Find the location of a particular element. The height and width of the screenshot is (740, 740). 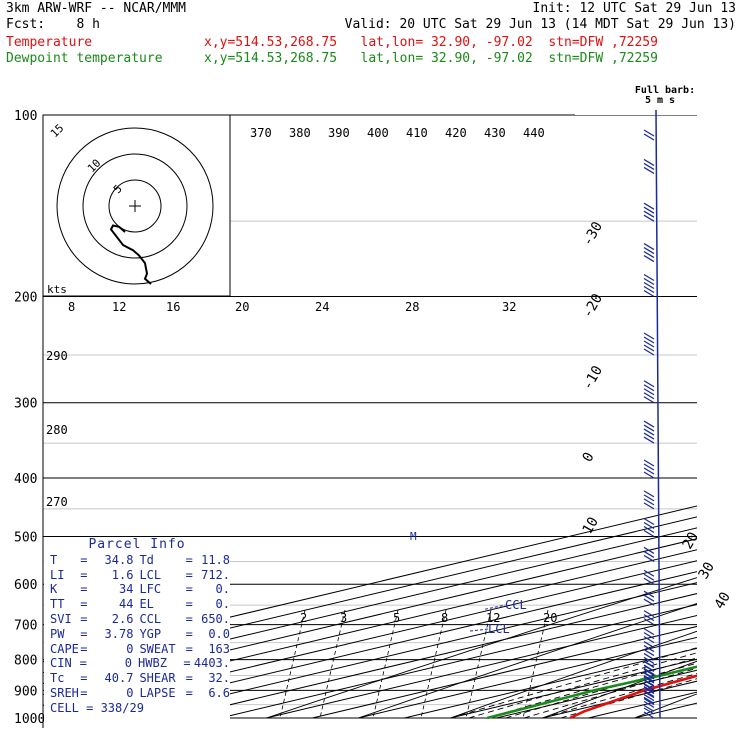

parcel-field: 3.78 is located at coordinates (119, 633).